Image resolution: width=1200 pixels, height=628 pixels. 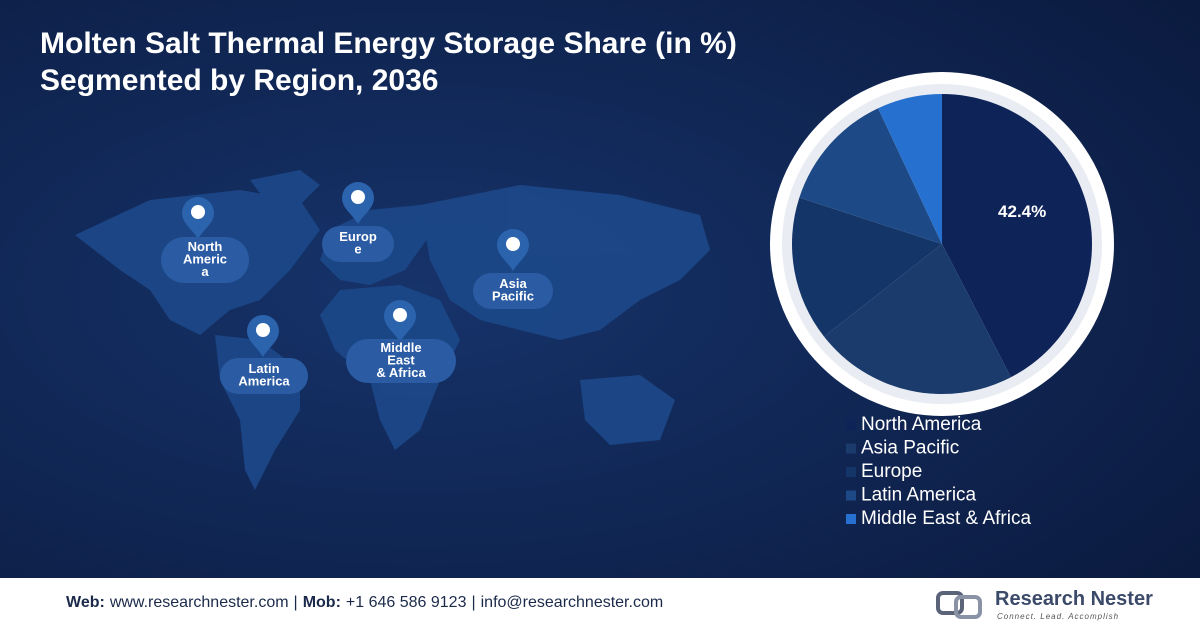 I want to click on legend-label: Europe, so click(x=891, y=471).